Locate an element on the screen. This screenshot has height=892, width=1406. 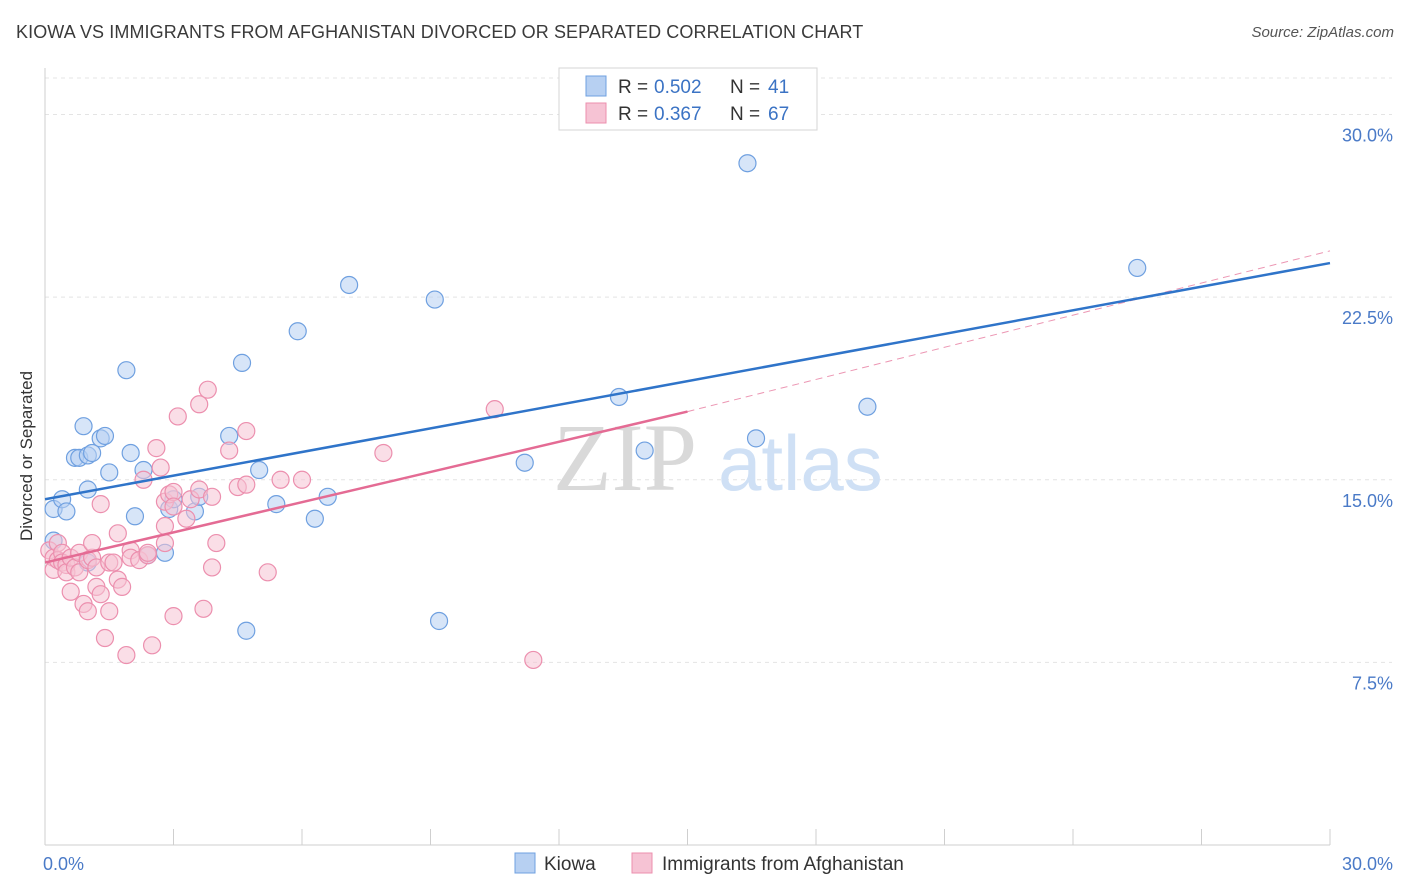
bottom-legend-label-afghanistan: Immigrants from Afghanistan is located at coordinates (783, 864).